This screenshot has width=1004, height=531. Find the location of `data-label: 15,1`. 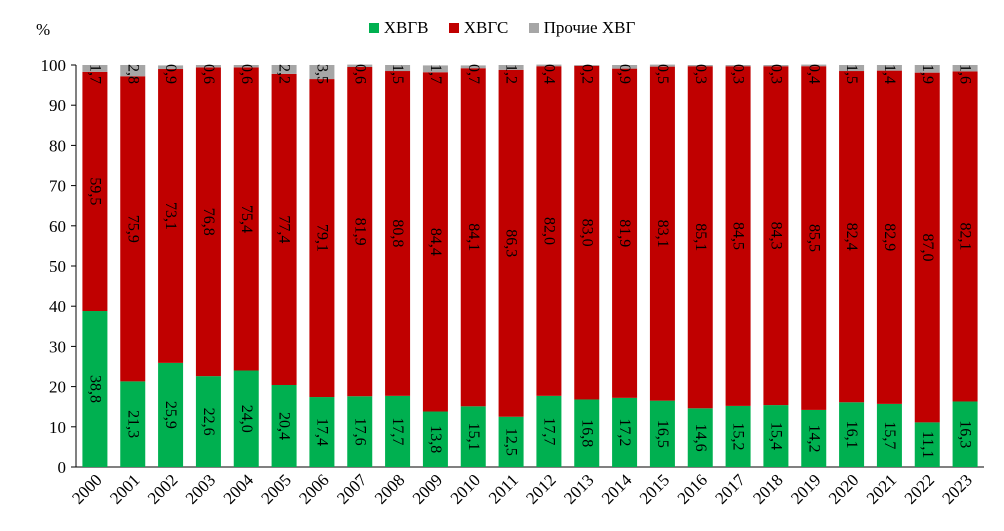

data-label: 15,1 is located at coordinates (473, 437).